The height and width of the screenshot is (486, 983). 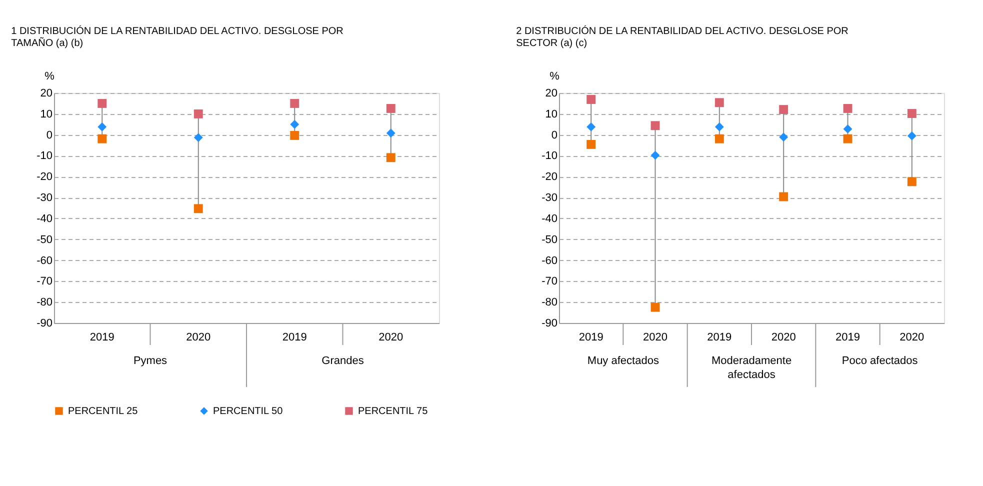 I want to click on chart-title: 2 DISTRIBUCIÓN DE LA RENTABILIDAD DEL ACTIVO. DESGLOSE POR SECTOR (a) (c), so click(x=682, y=37).